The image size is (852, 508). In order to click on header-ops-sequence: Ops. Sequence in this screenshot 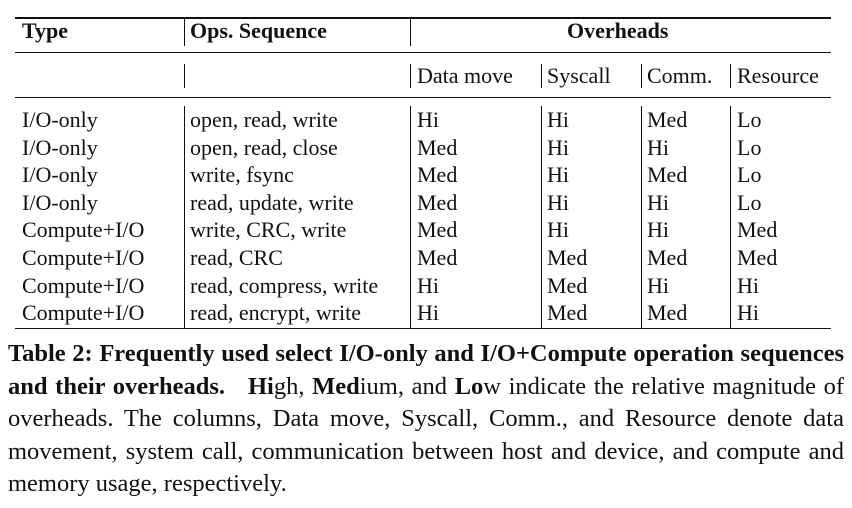, I will do `click(258, 30)`.